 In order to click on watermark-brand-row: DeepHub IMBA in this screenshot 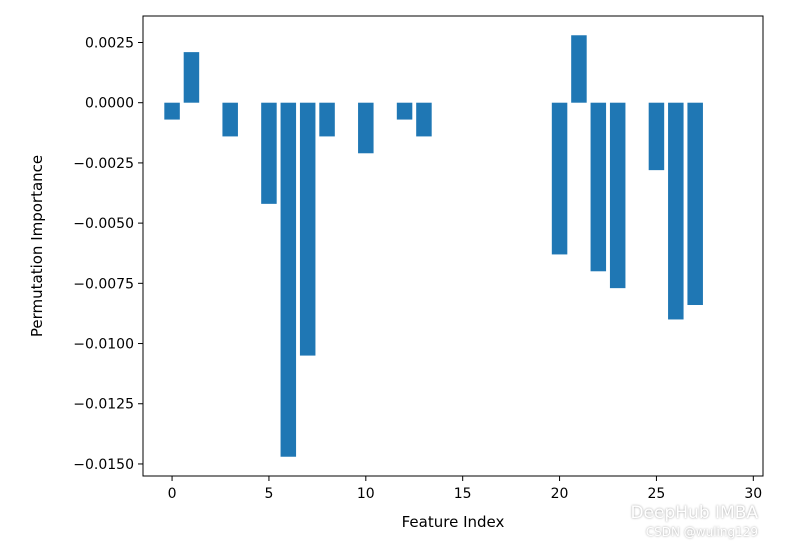, I will do `click(677, 513)`.